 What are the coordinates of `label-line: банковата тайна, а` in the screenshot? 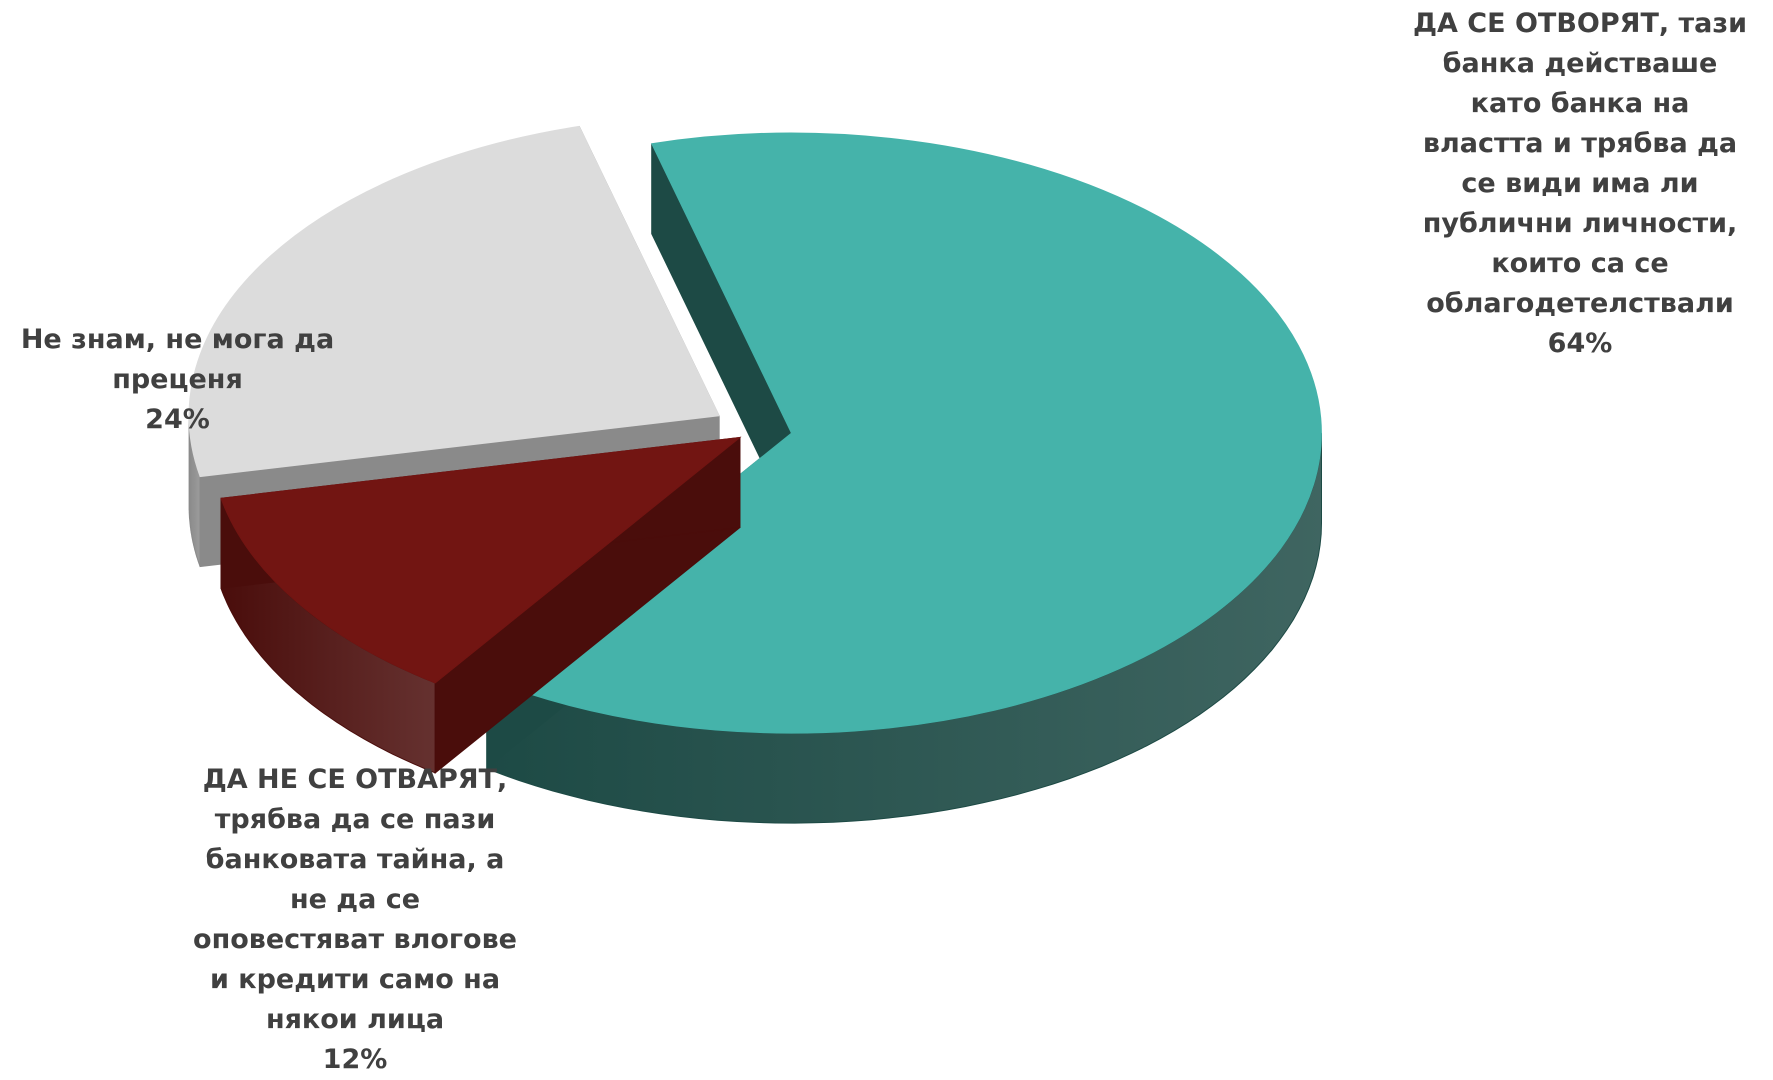 It's located at (355, 859).